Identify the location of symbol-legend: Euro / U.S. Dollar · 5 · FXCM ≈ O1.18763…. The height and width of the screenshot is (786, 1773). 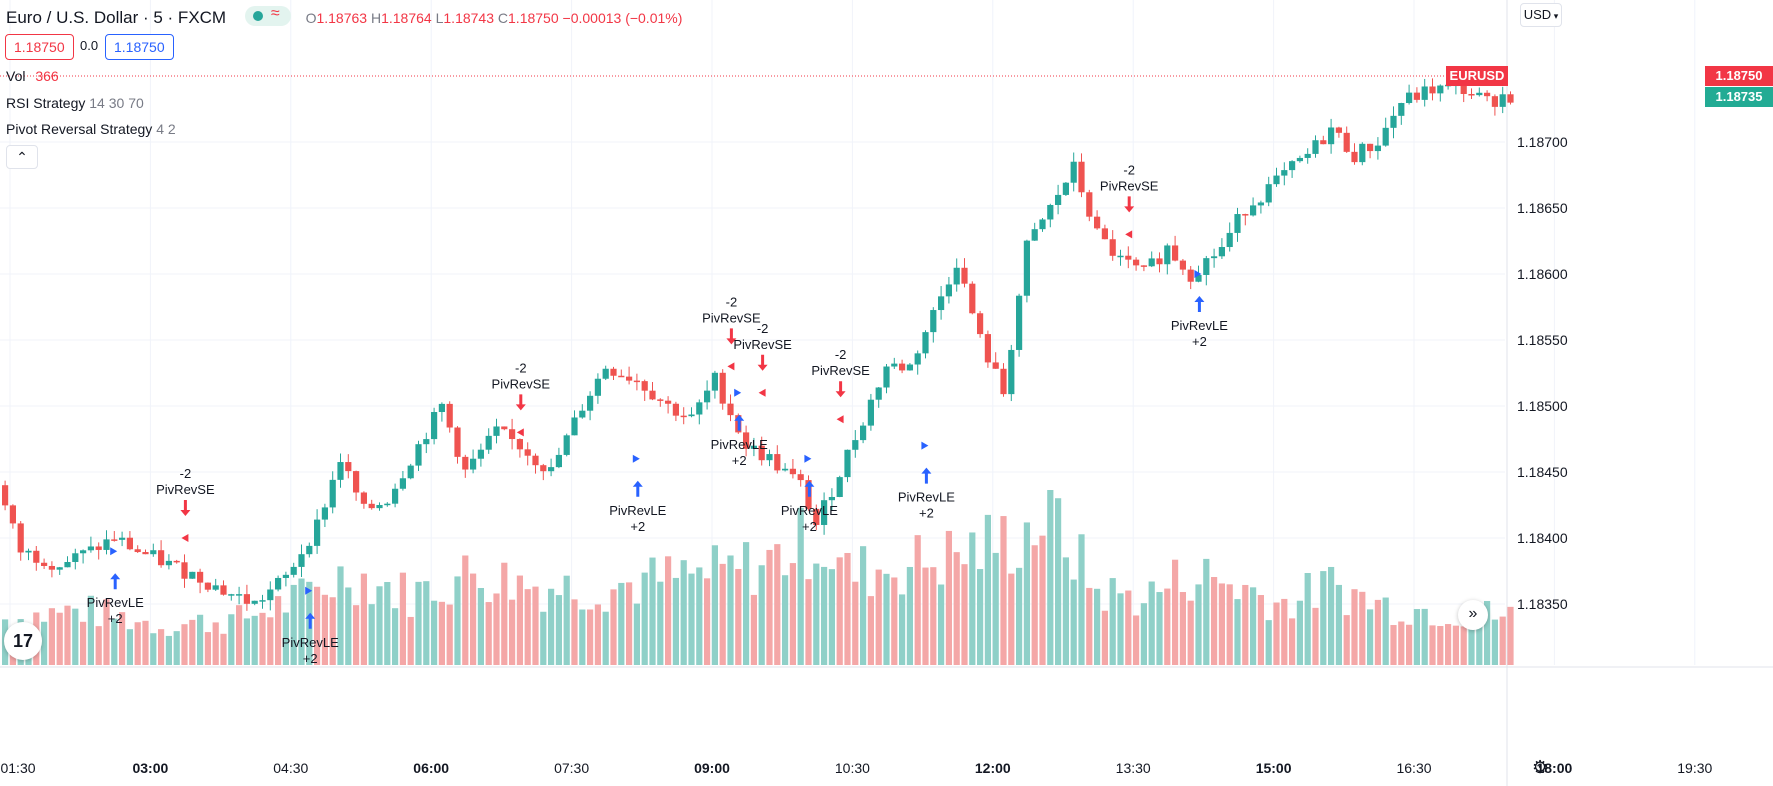
(344, 16).